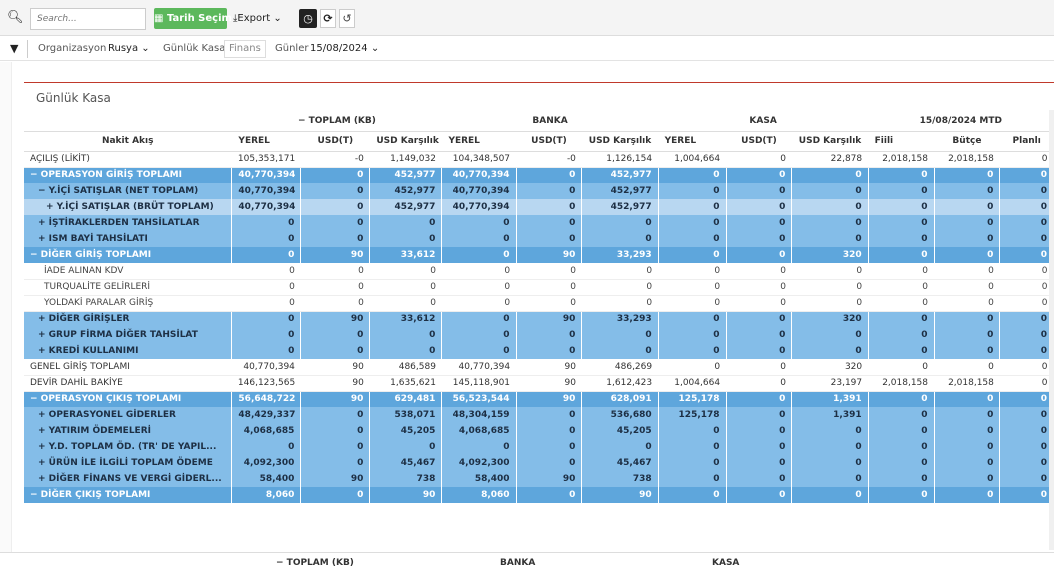  Describe the element at coordinates (518, 563) in the screenshot. I see `footer-header-banka: BANKA` at that location.